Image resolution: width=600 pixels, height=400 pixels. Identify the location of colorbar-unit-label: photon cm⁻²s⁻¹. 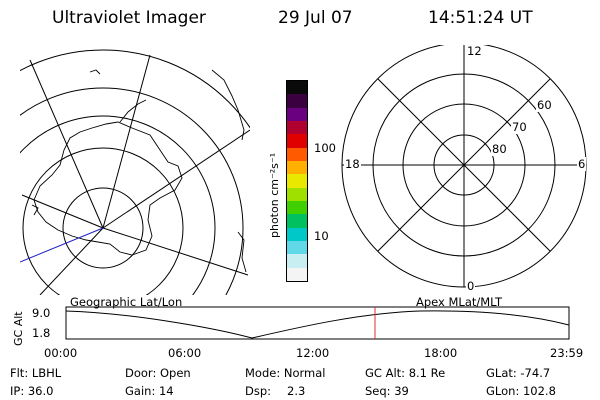
(274, 195).